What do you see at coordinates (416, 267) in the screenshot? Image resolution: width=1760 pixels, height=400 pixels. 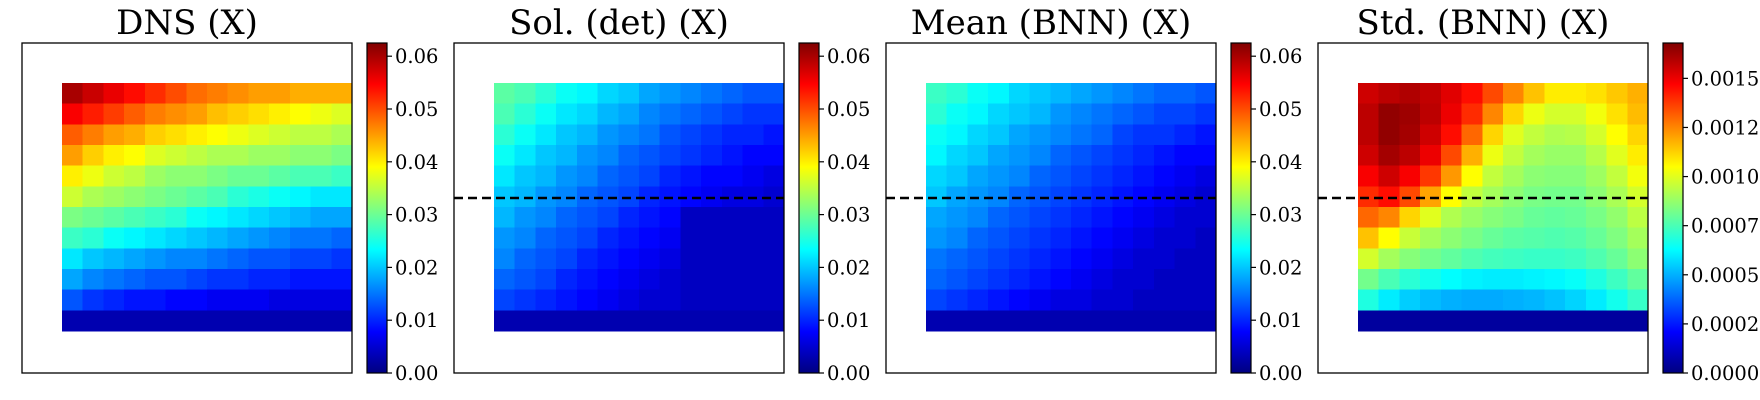 I see `colorbar-tick-label: 0.02` at bounding box center [416, 267].